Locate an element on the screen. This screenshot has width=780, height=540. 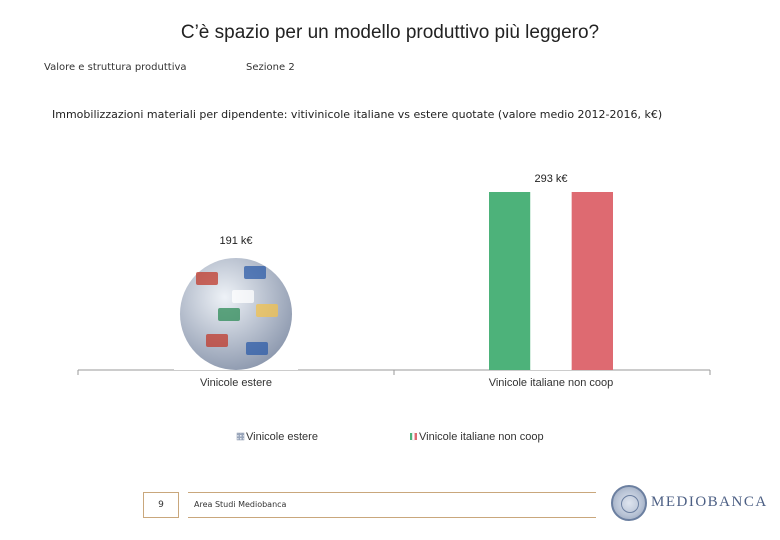
legend-swatch-1-red is located at coordinates (415, 436).